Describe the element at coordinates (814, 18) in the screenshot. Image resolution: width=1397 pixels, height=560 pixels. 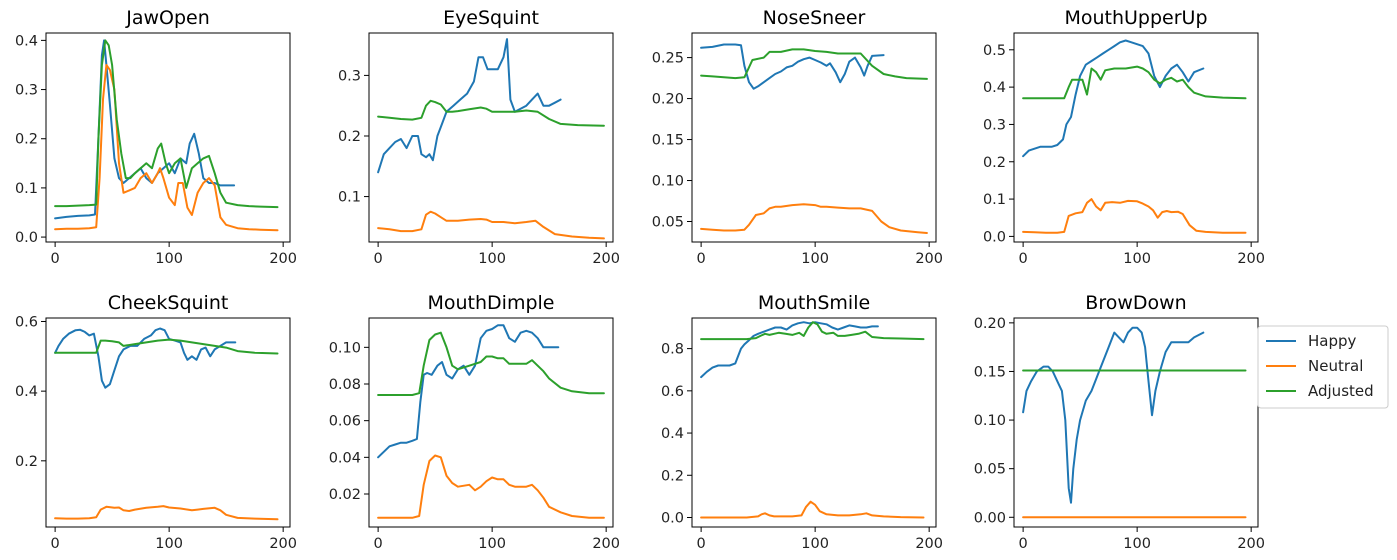
I see `chart-title: NoseSneer` at that location.